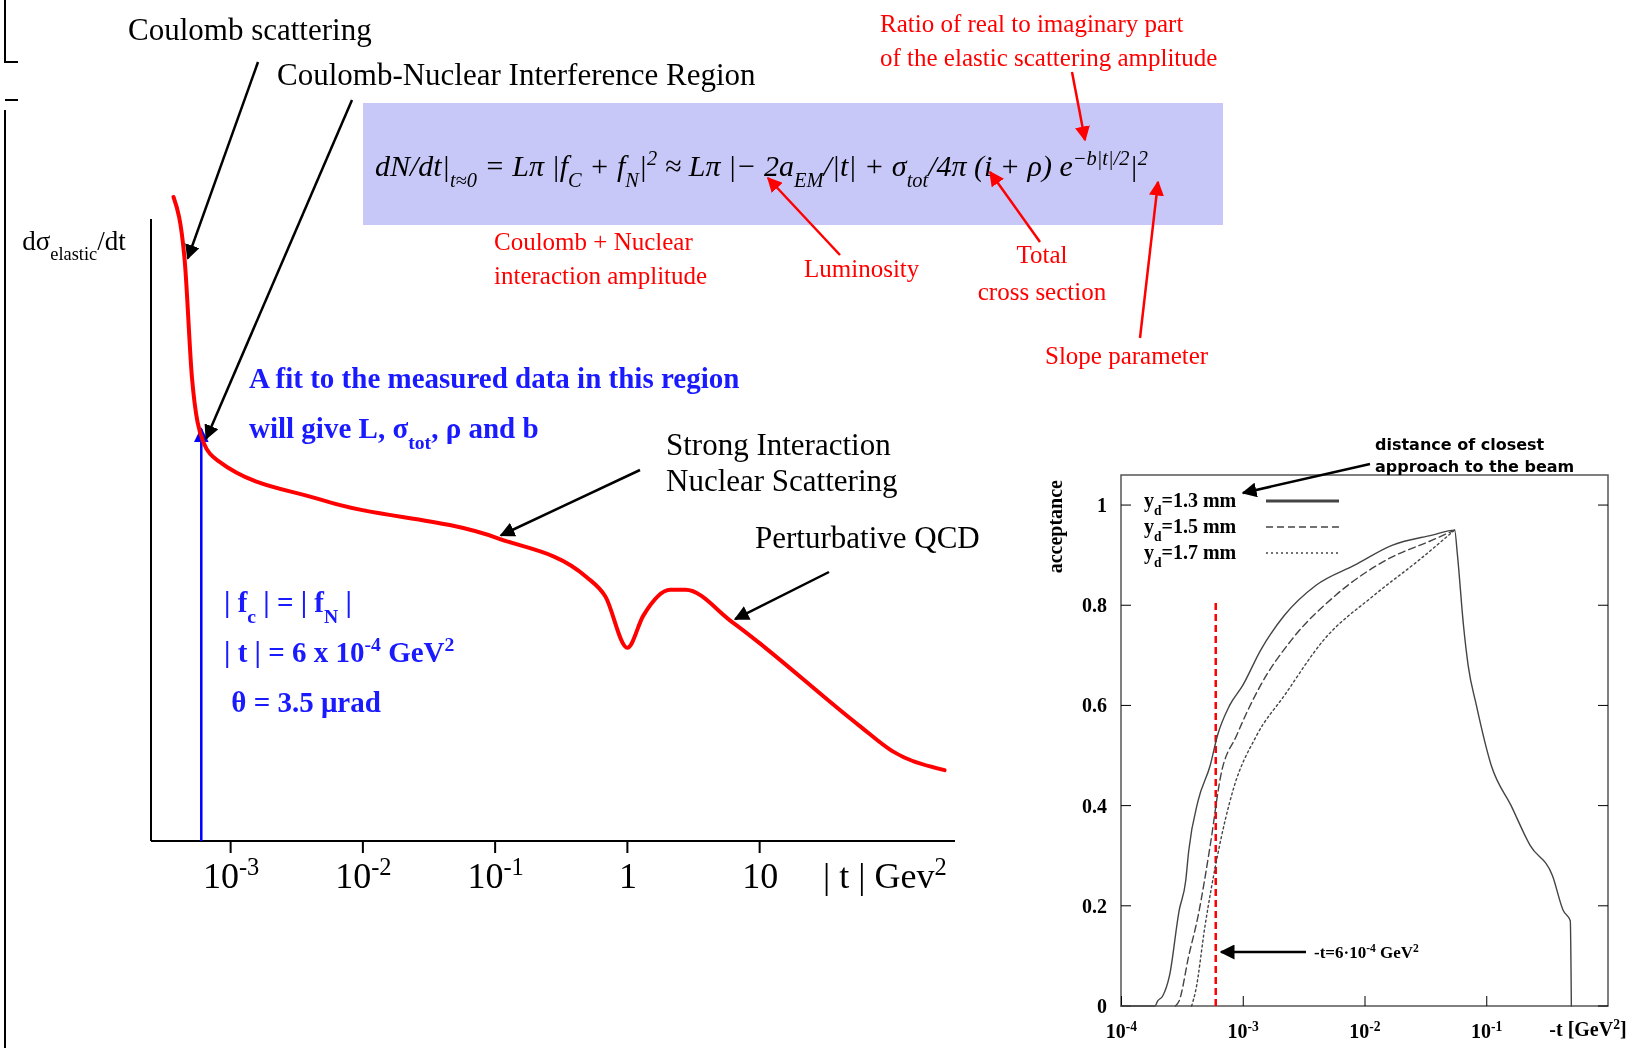 This screenshot has height=1048, width=1639. What do you see at coordinates (867, 537) in the screenshot?
I see `annotation: Perturbative QCD` at bounding box center [867, 537].